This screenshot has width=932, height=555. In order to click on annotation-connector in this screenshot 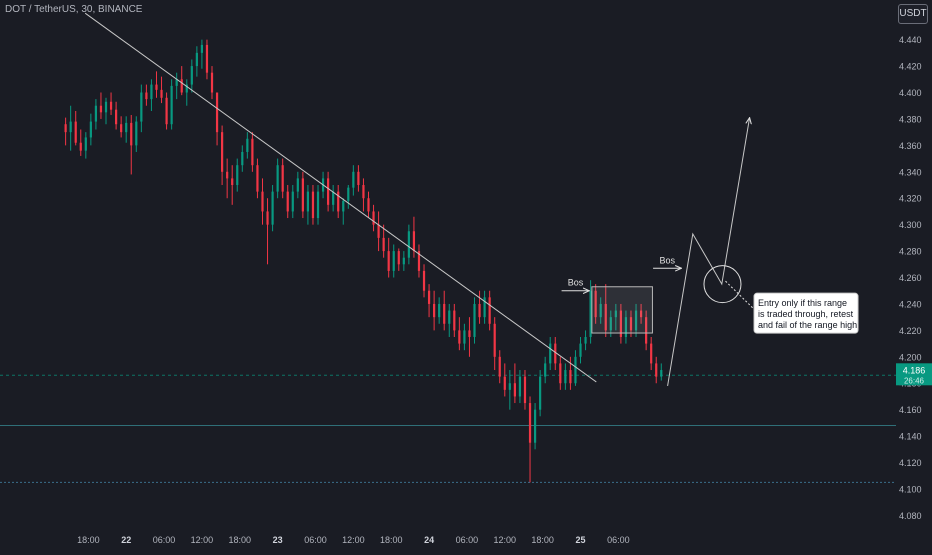, I will do `click(740, 295)`.